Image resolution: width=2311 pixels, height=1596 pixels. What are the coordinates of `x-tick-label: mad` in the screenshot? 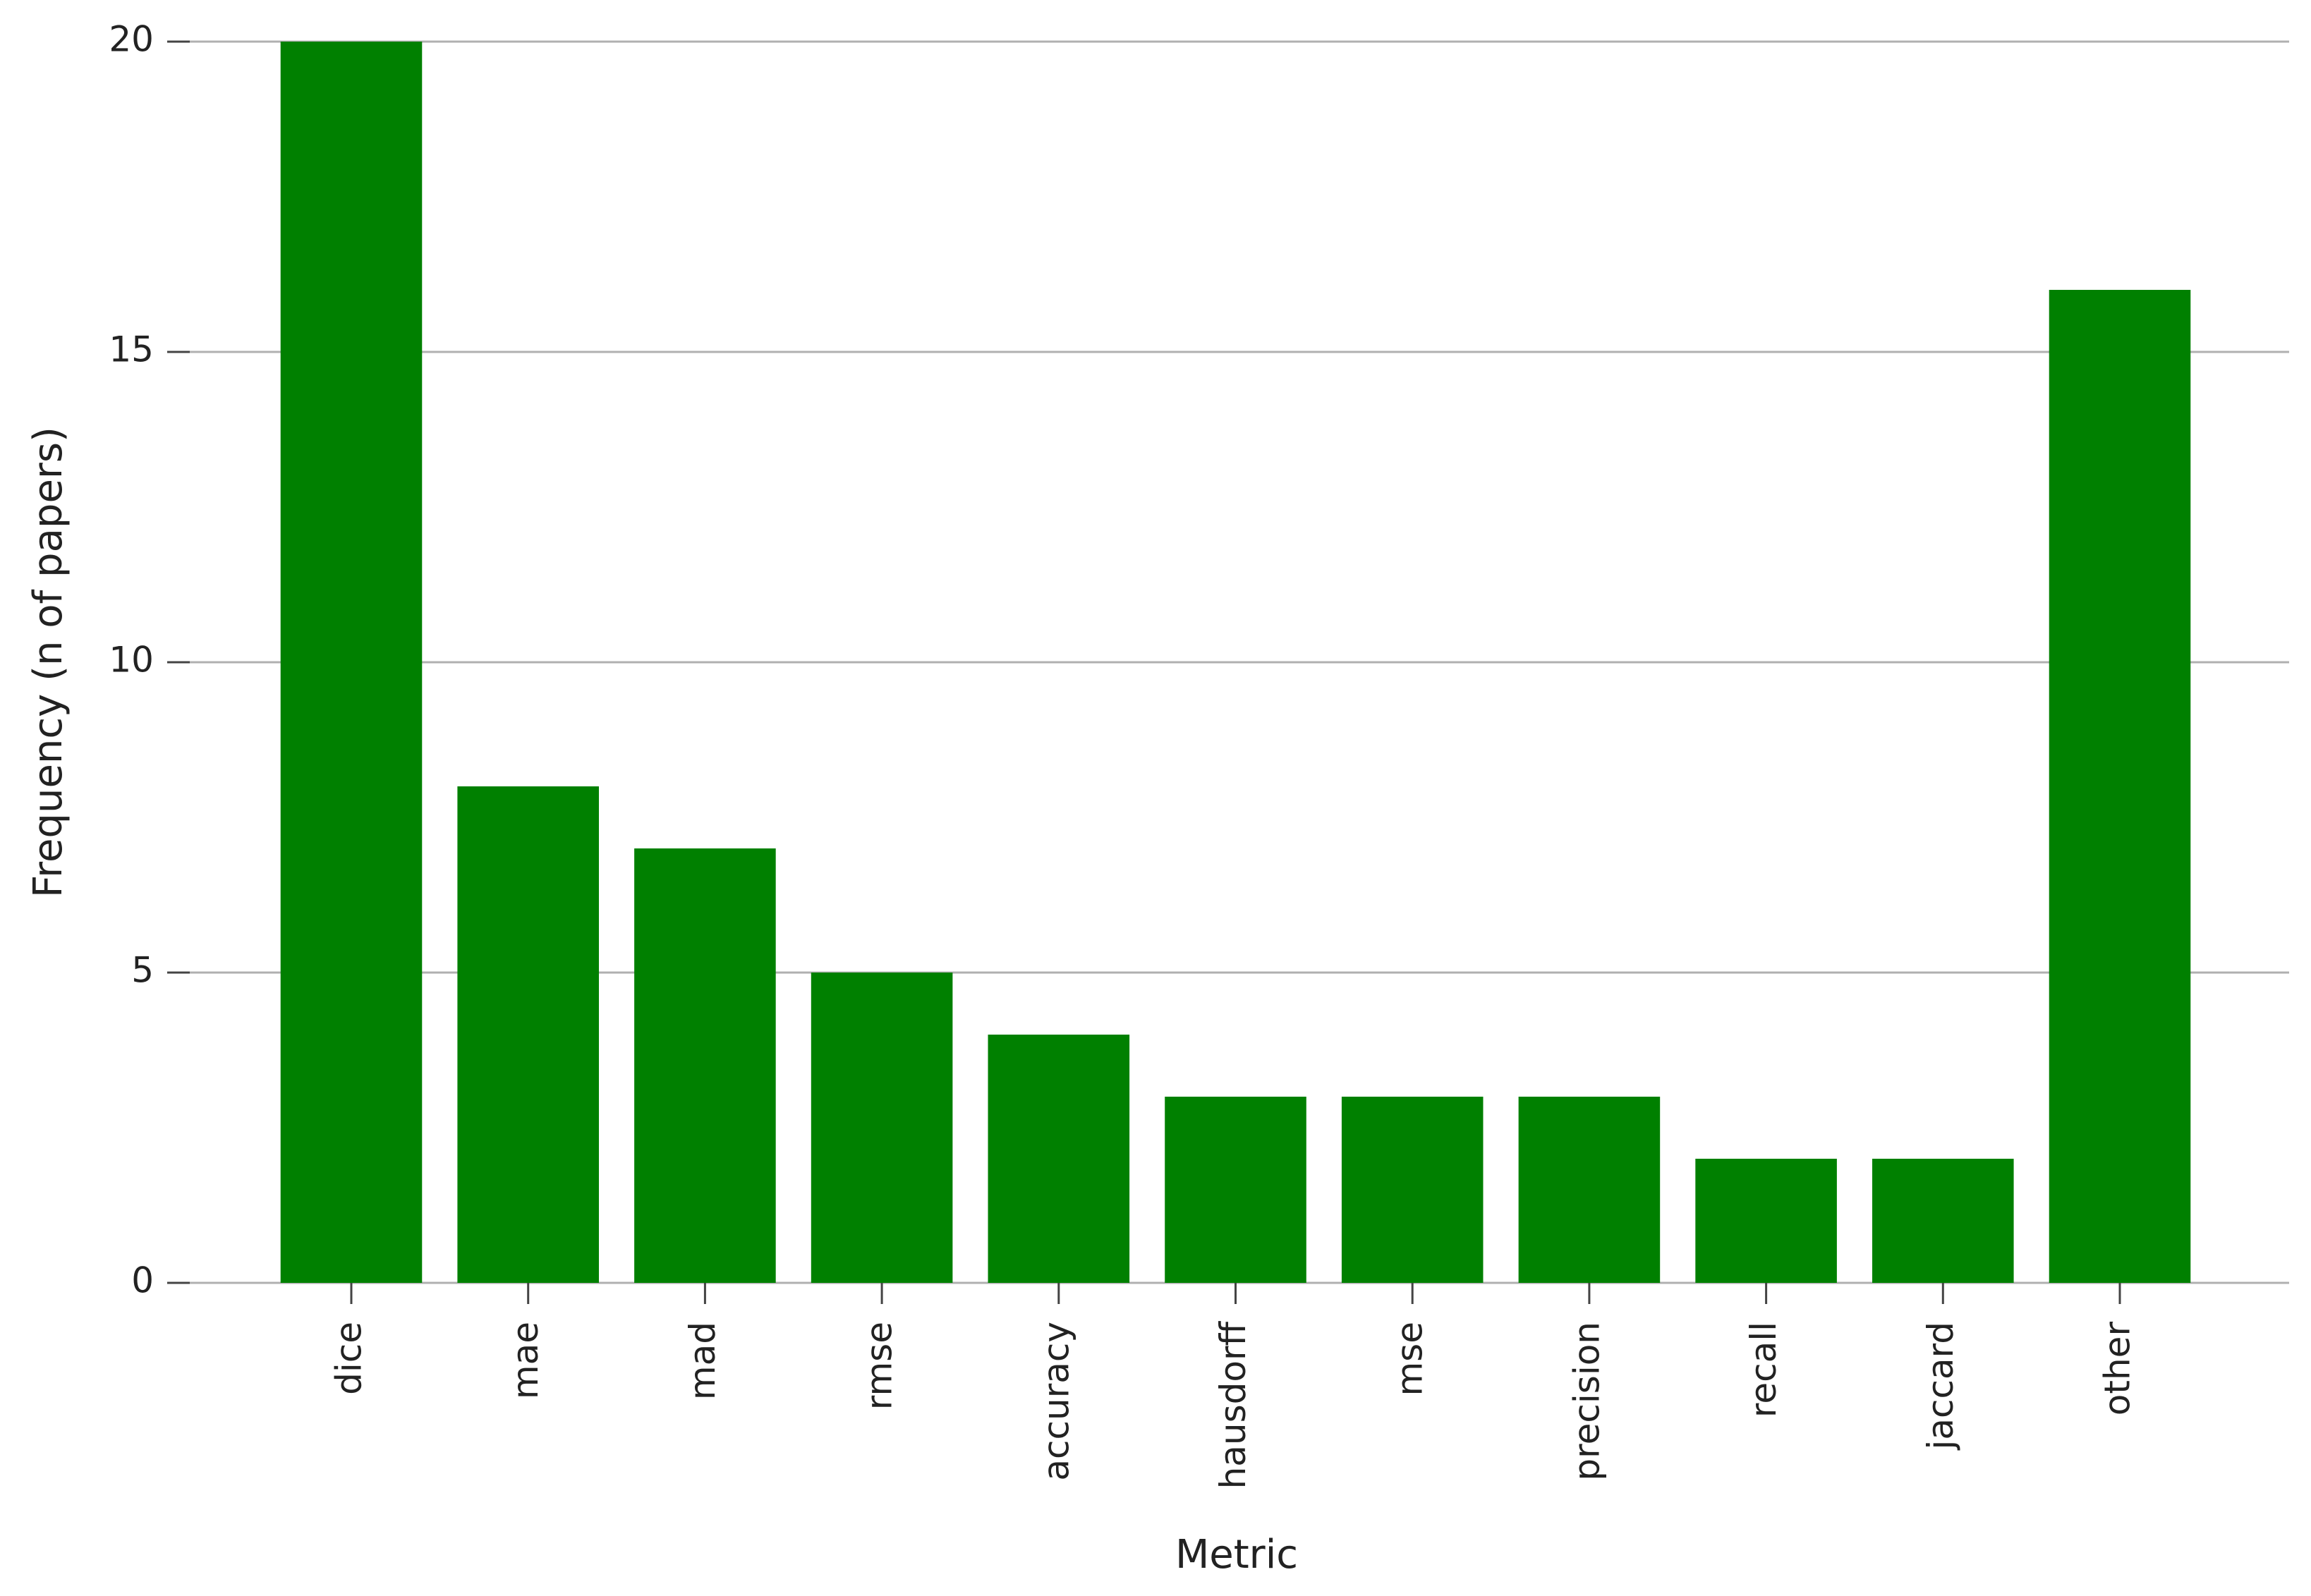 It's located at (703, 1361).